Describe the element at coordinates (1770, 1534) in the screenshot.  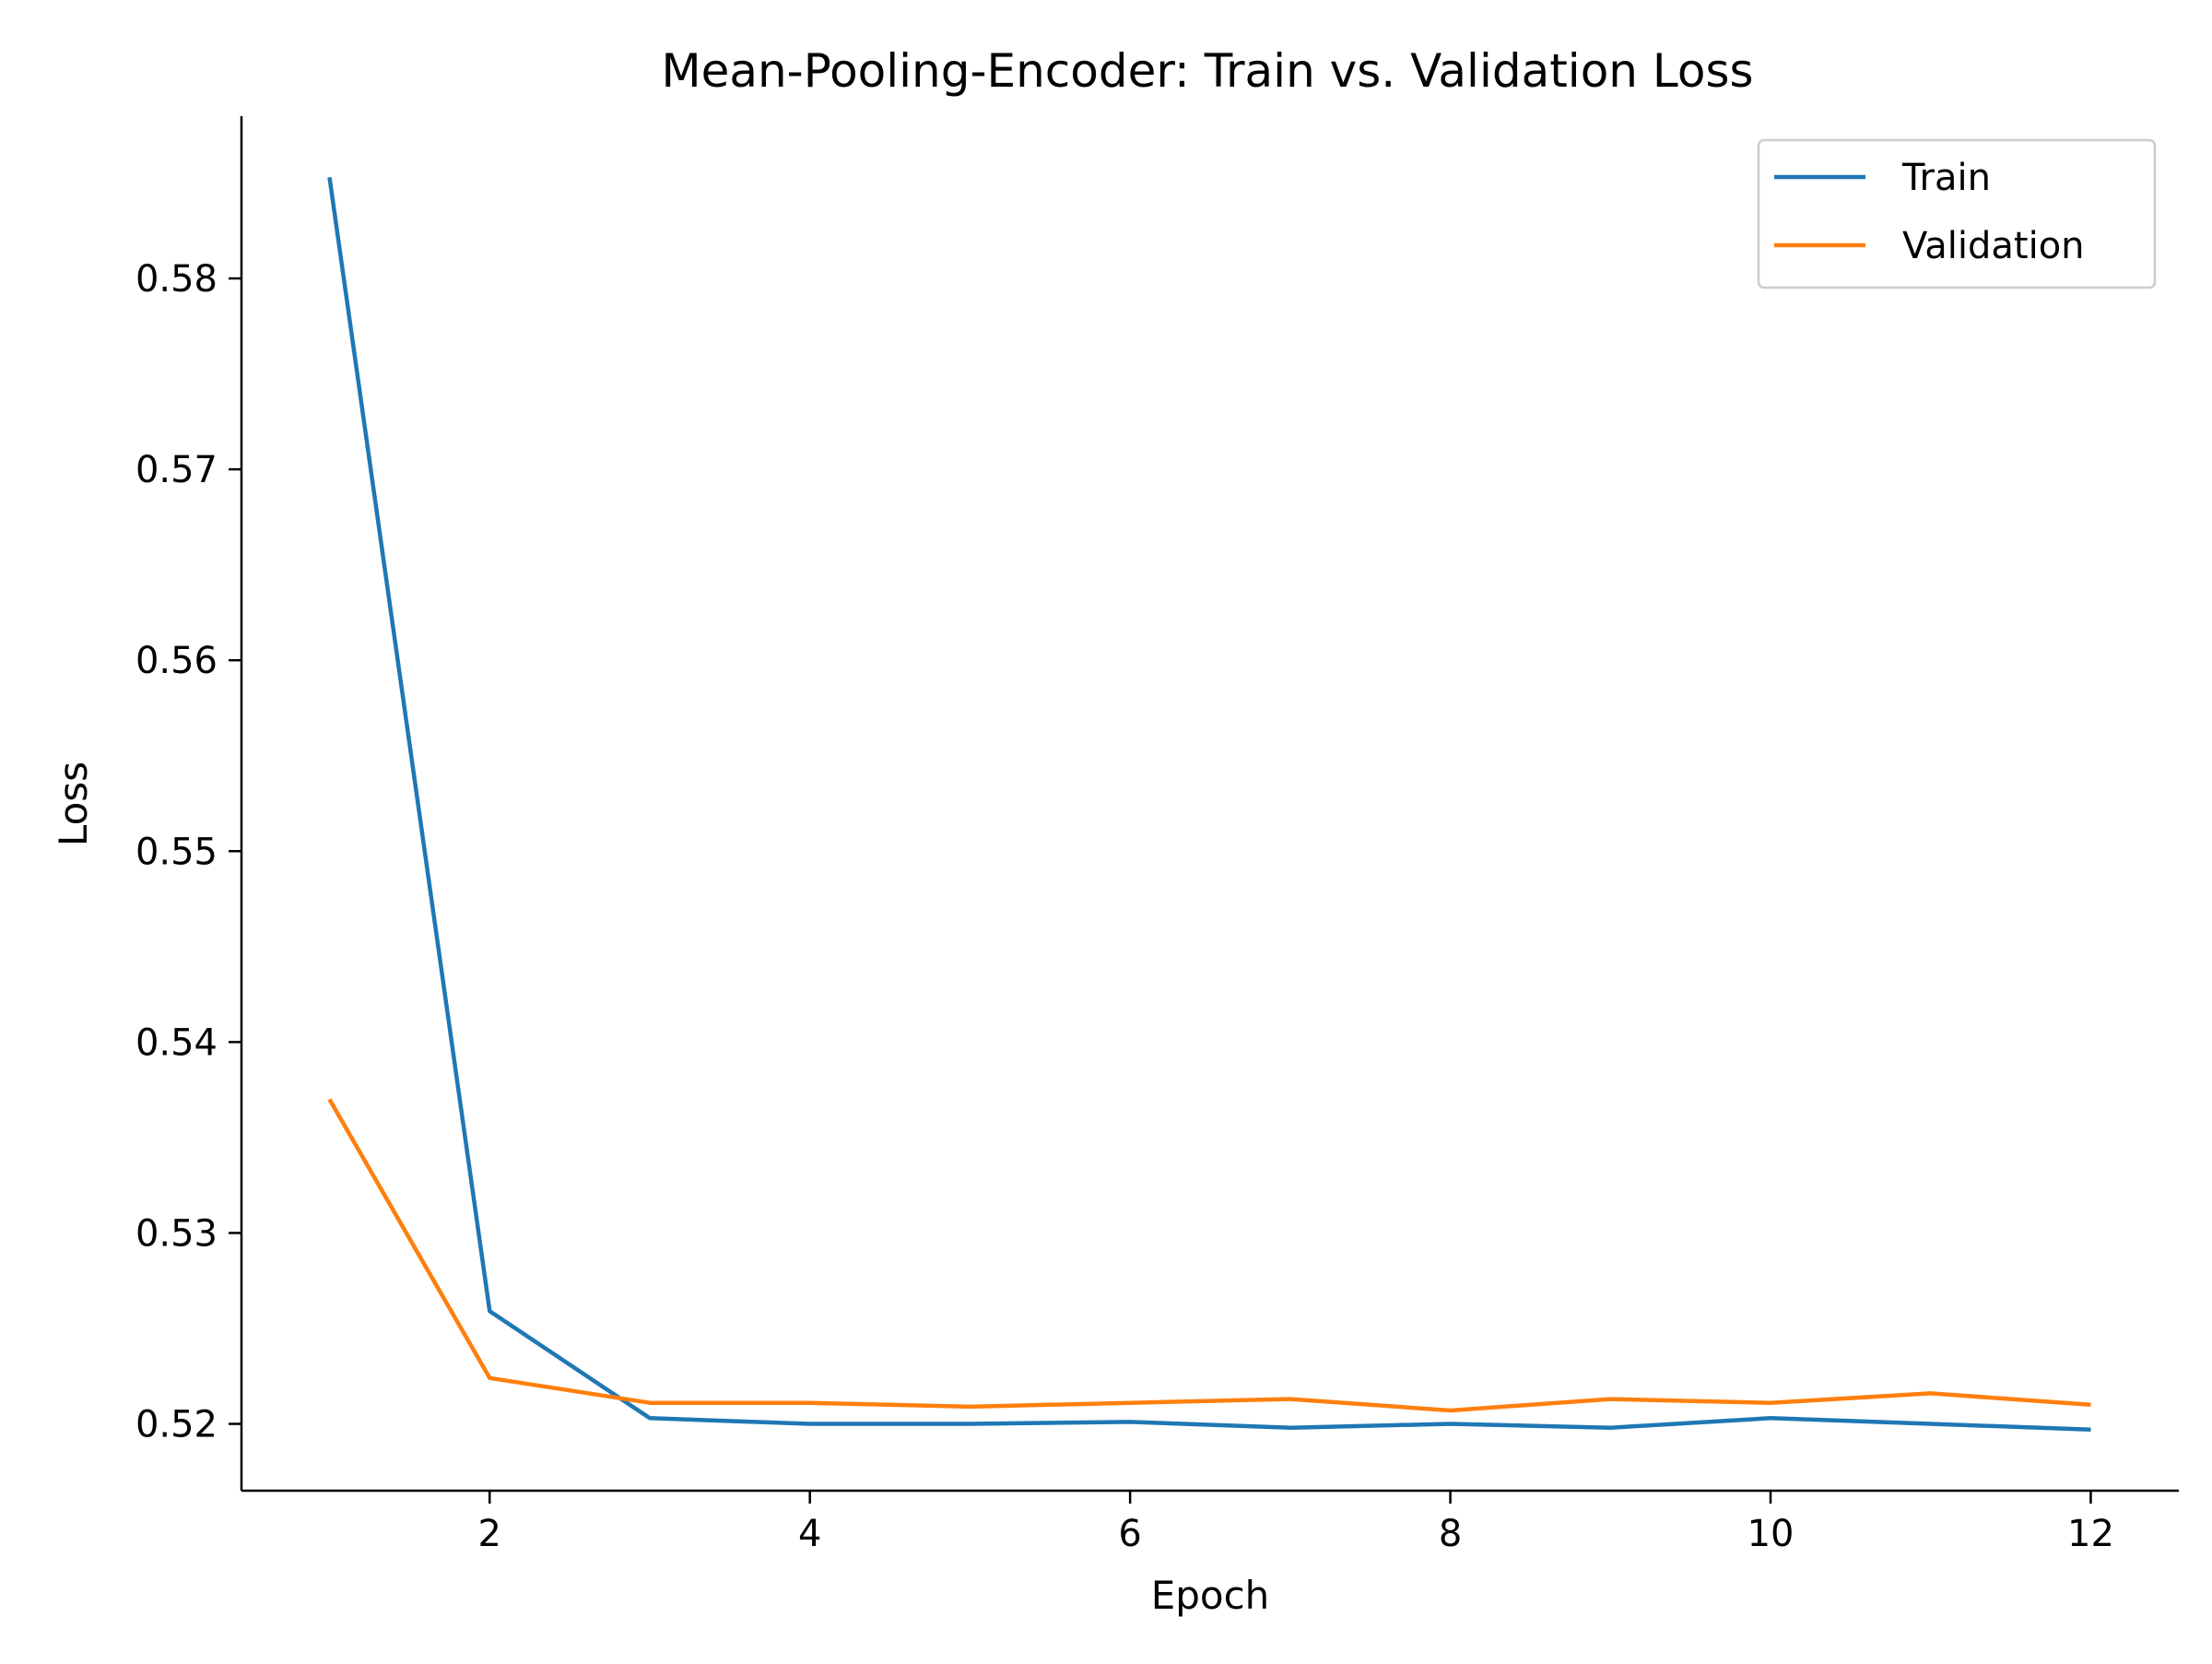
I see `x-tick-label: 10` at that location.